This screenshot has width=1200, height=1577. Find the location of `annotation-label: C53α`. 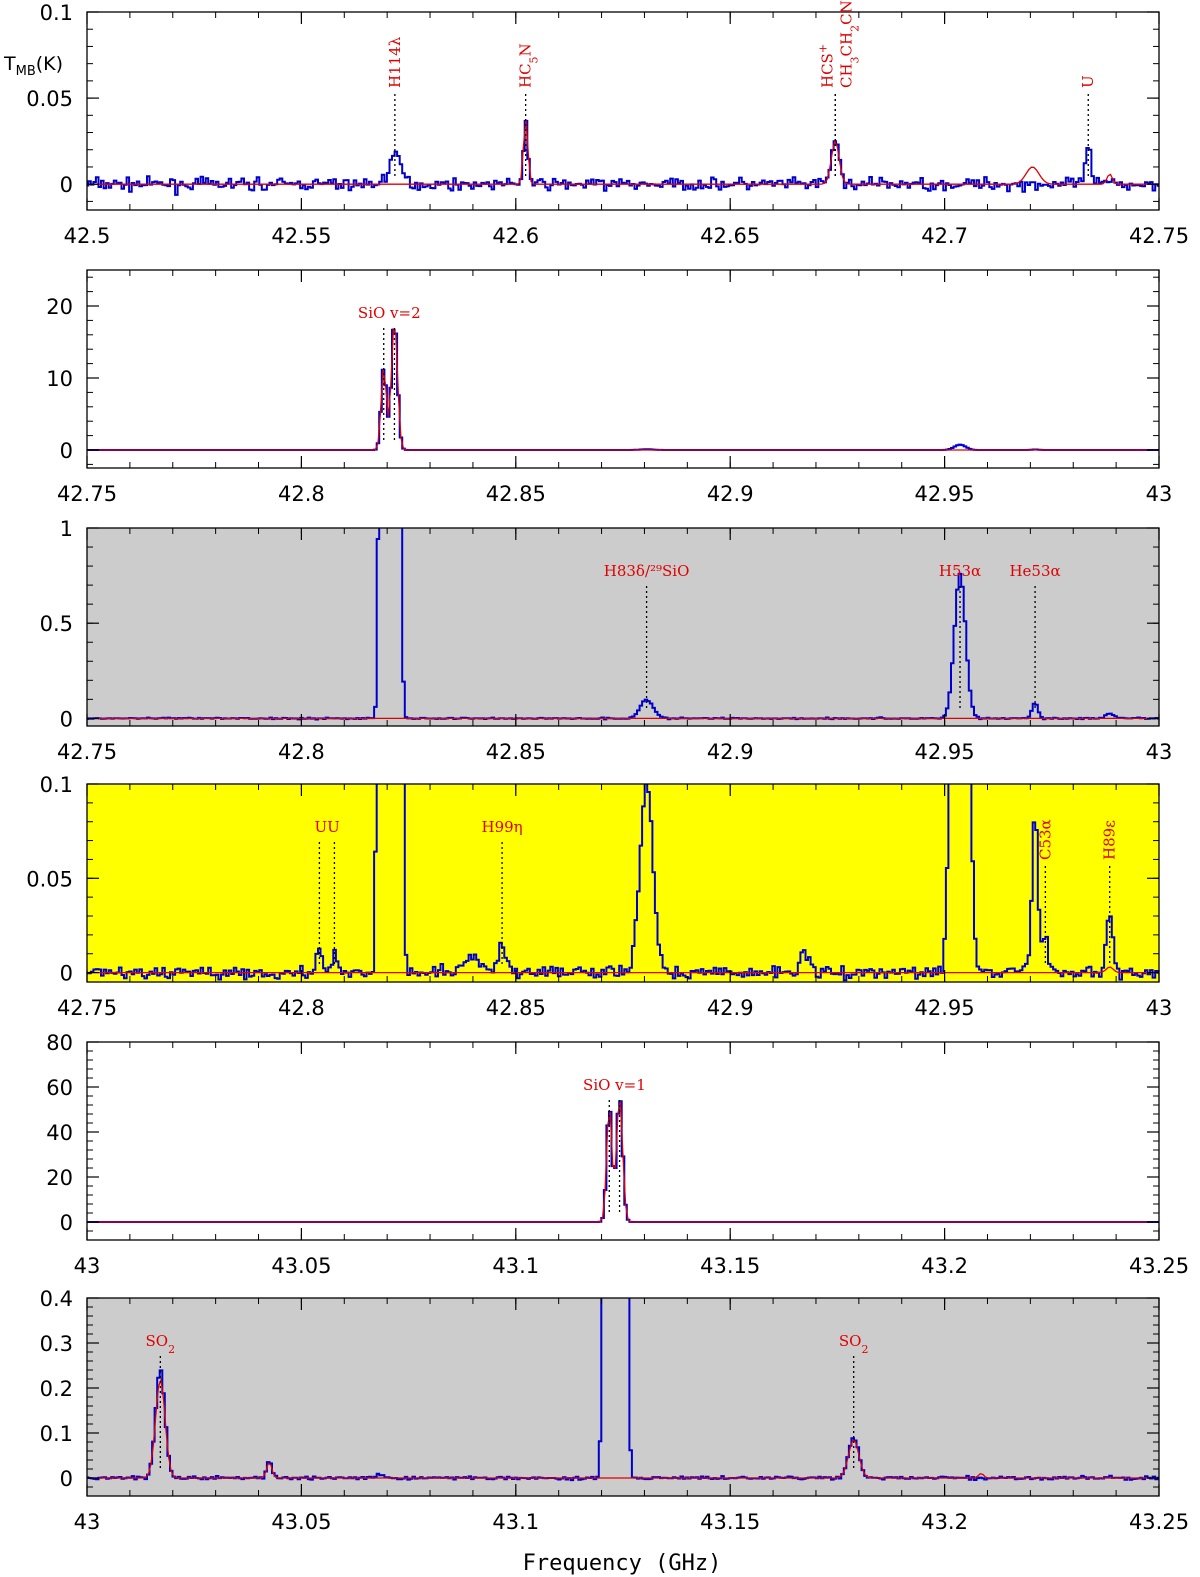

annotation-label: C53α is located at coordinates (1045, 839).